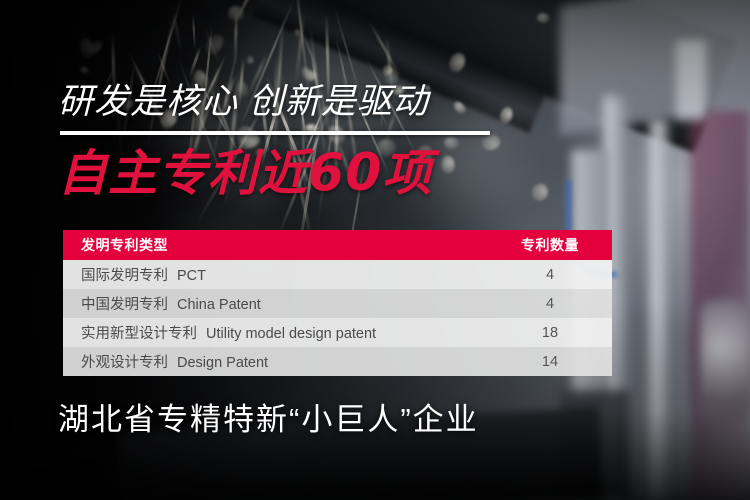  I want to click on table-row: 外观设计专利 Design Patent 14, so click(337, 361).